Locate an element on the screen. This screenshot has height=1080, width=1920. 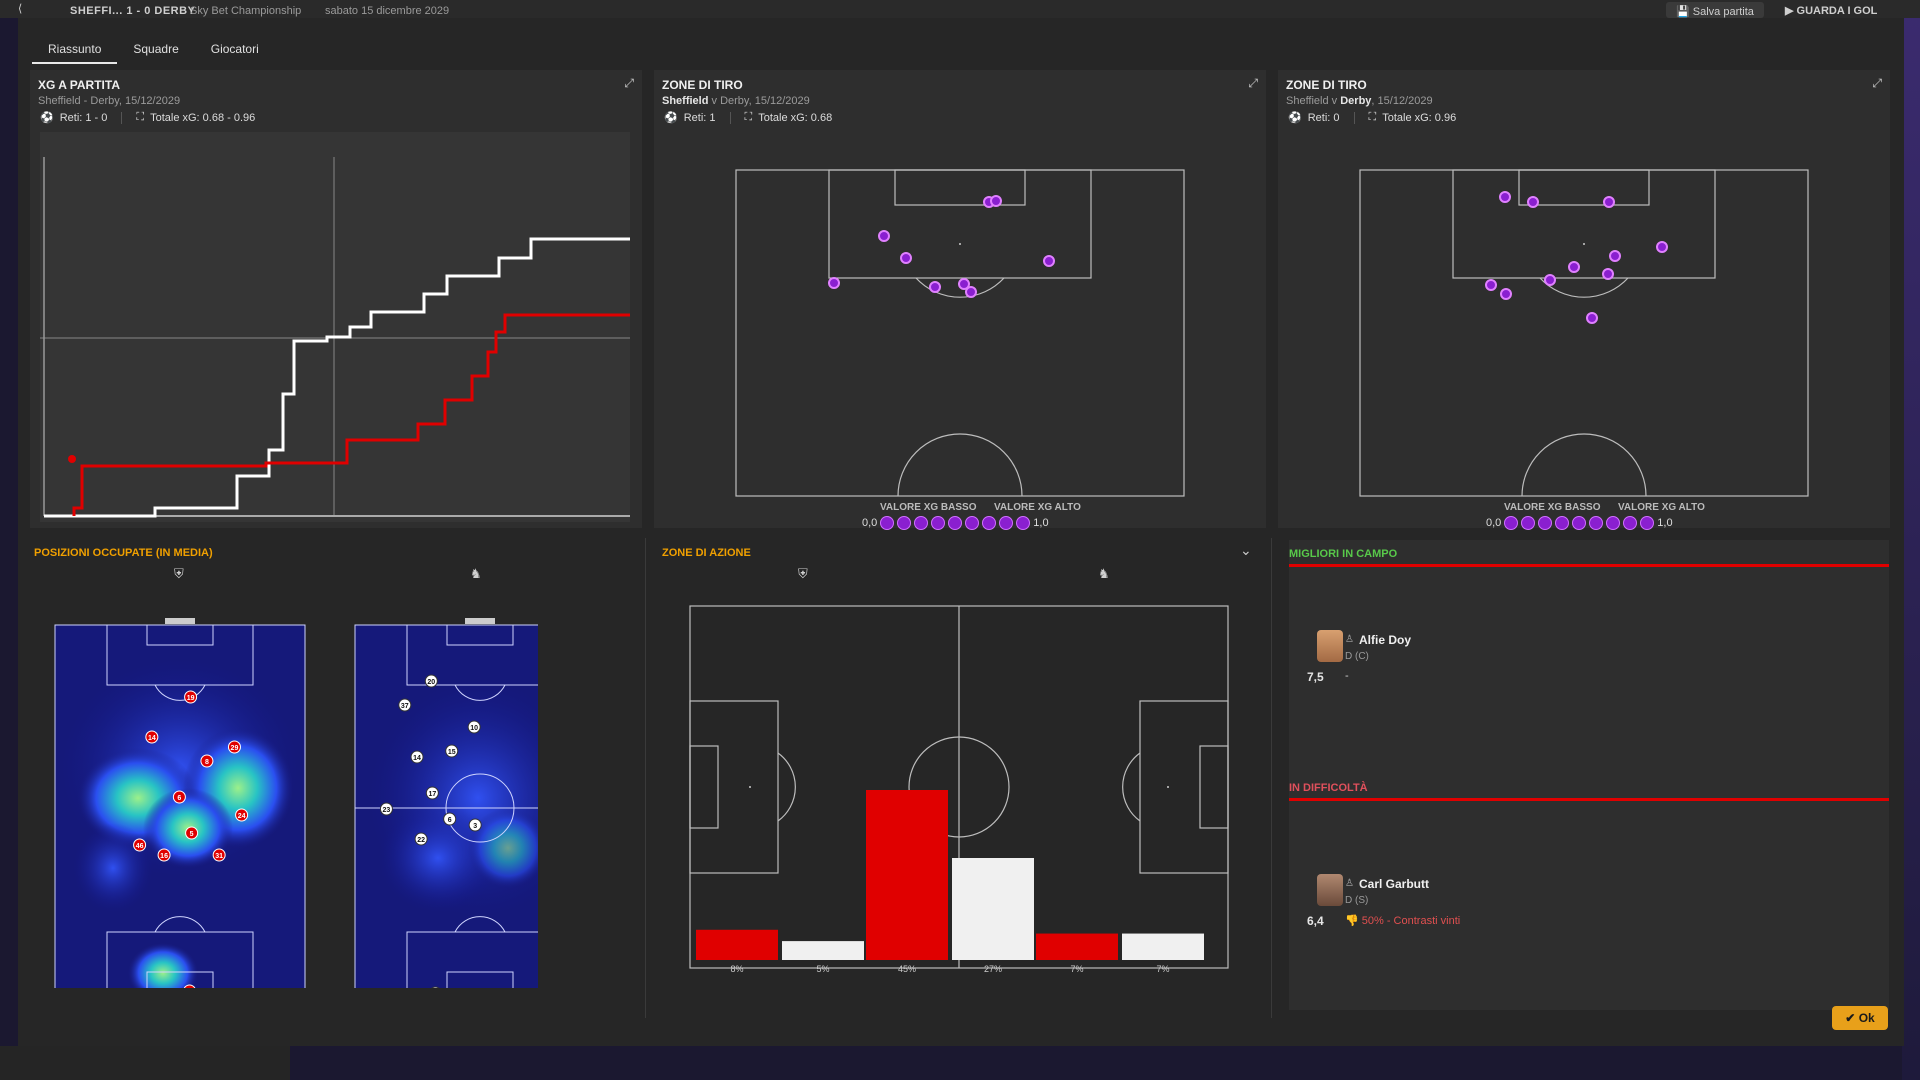
shot-zones-home-rest: v Derby, 15/12/2029 is located at coordinates (759, 101).